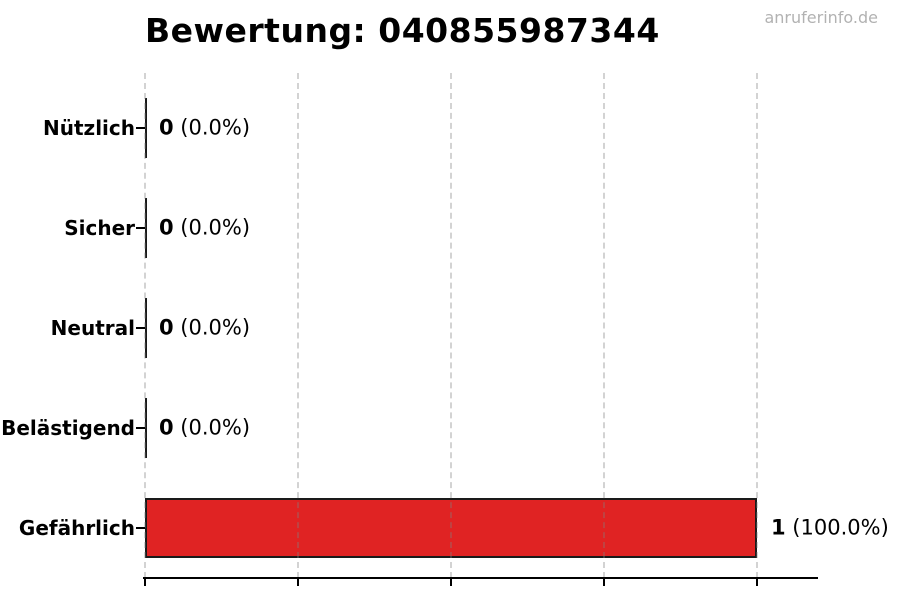 The image size is (900, 600). I want to click on bar, so click(451, 528).